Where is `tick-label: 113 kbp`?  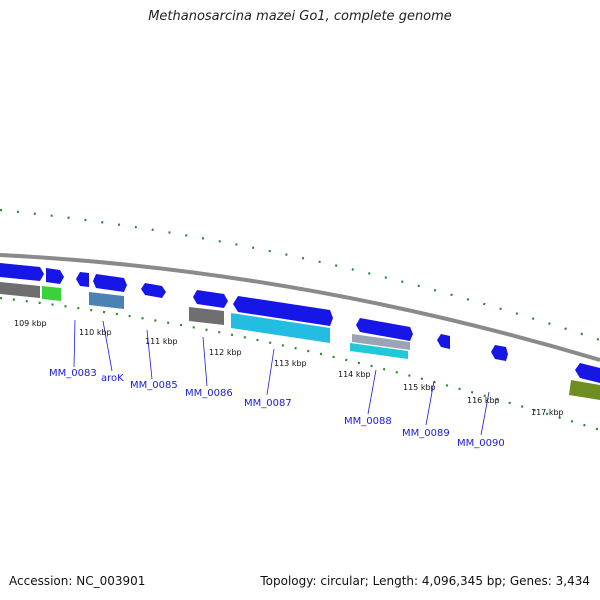 tick-label: 113 kbp is located at coordinates (290, 363).